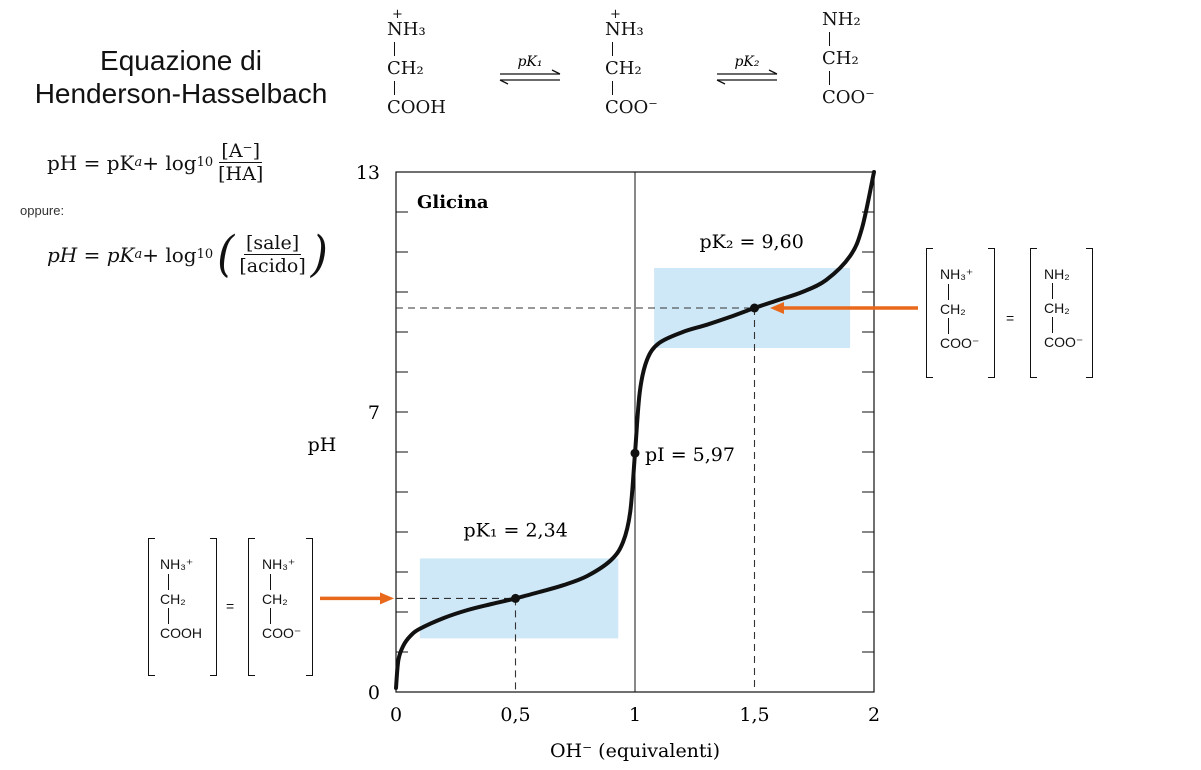 Image resolution: width=1201 pixels, height=770 pixels. I want to click on right-arrow-head, so click(777, 308).